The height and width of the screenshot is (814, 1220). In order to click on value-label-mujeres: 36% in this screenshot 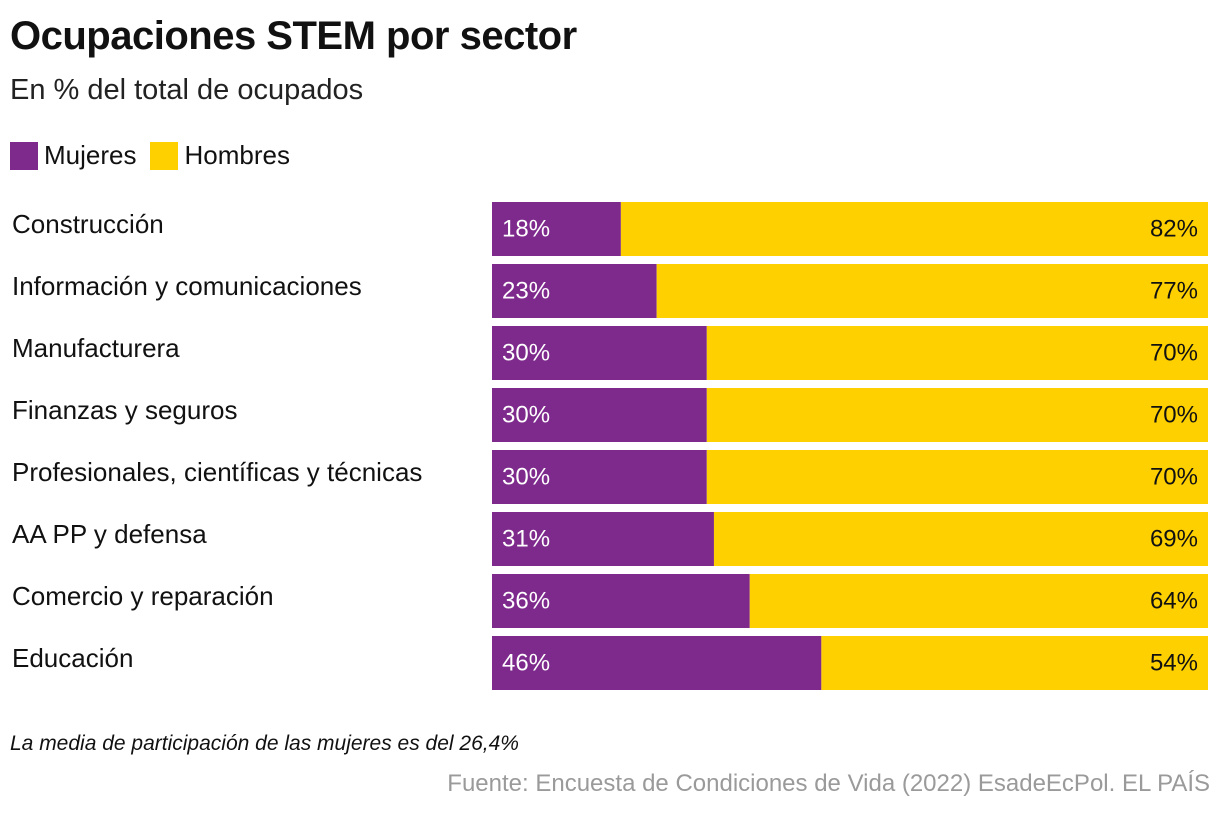, I will do `click(526, 600)`.